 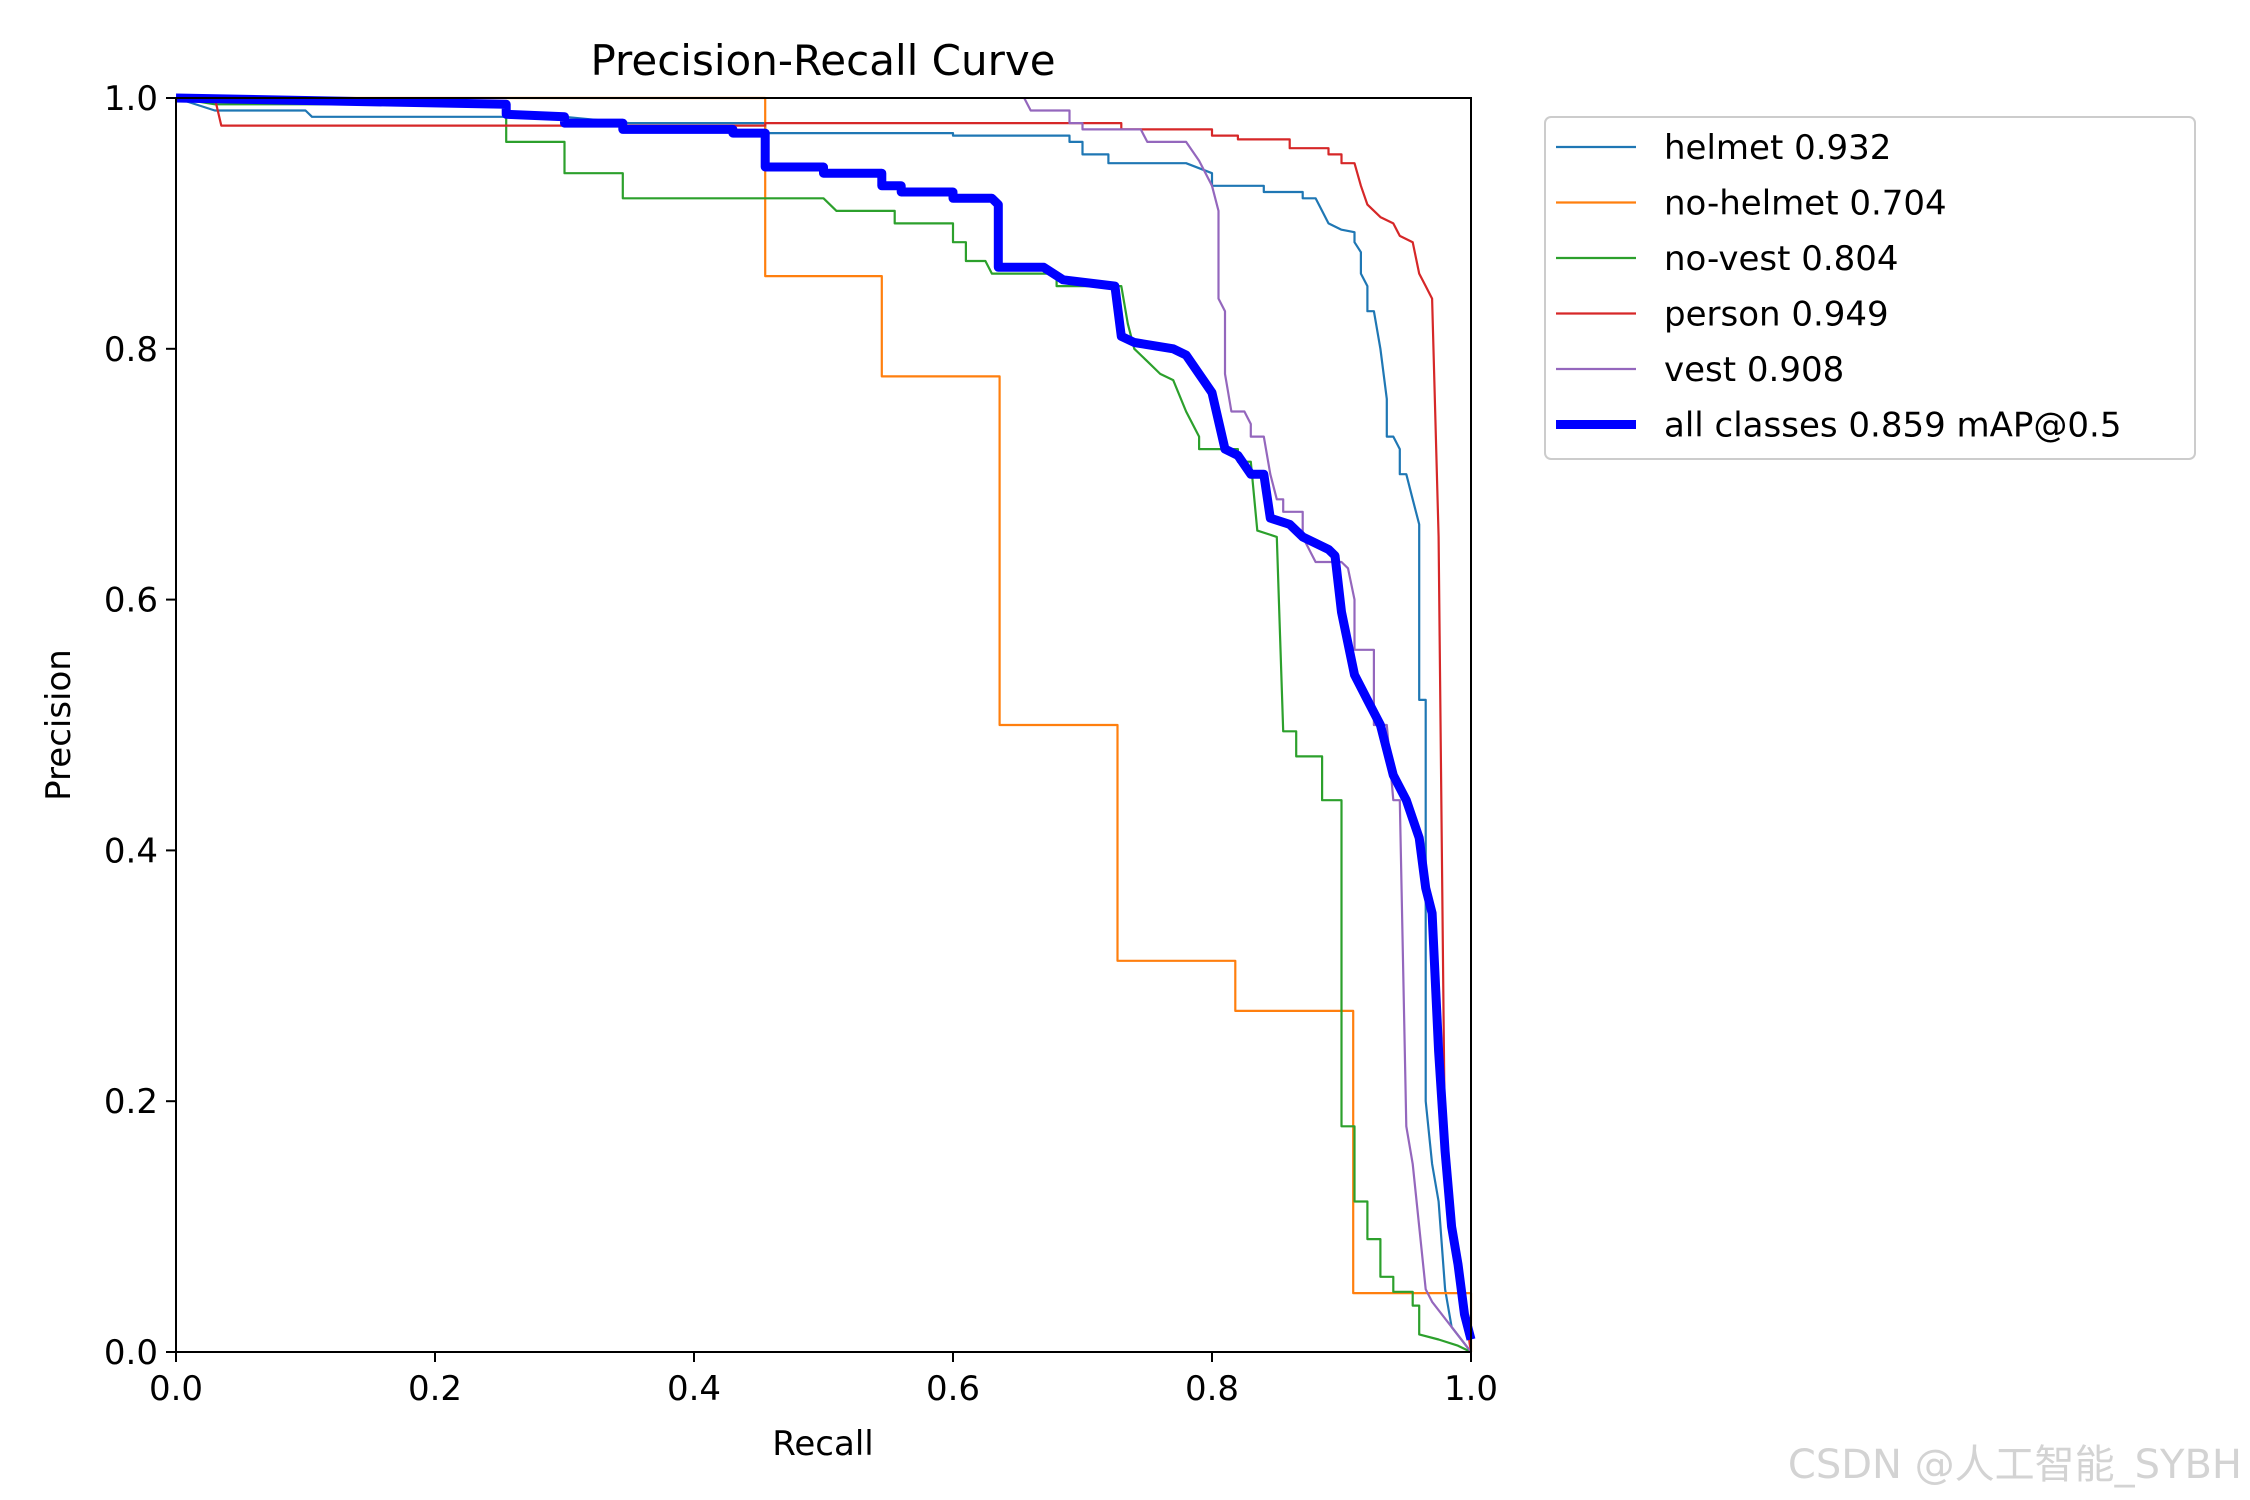 I want to click on y-tick-label: 0.6, so click(x=131, y=601).